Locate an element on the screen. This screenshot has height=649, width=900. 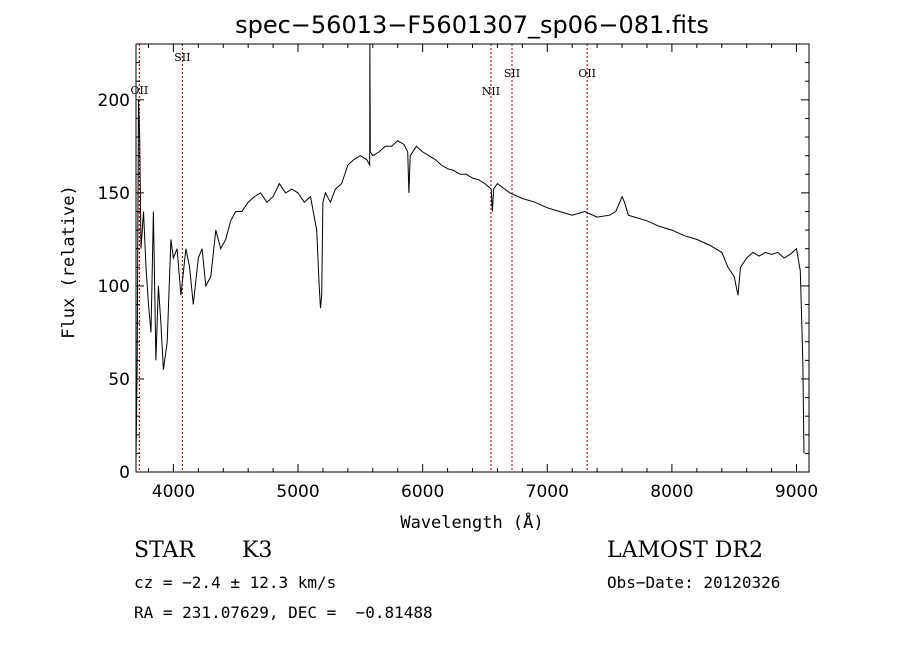
y-tick-label: 50 is located at coordinates (119, 380).